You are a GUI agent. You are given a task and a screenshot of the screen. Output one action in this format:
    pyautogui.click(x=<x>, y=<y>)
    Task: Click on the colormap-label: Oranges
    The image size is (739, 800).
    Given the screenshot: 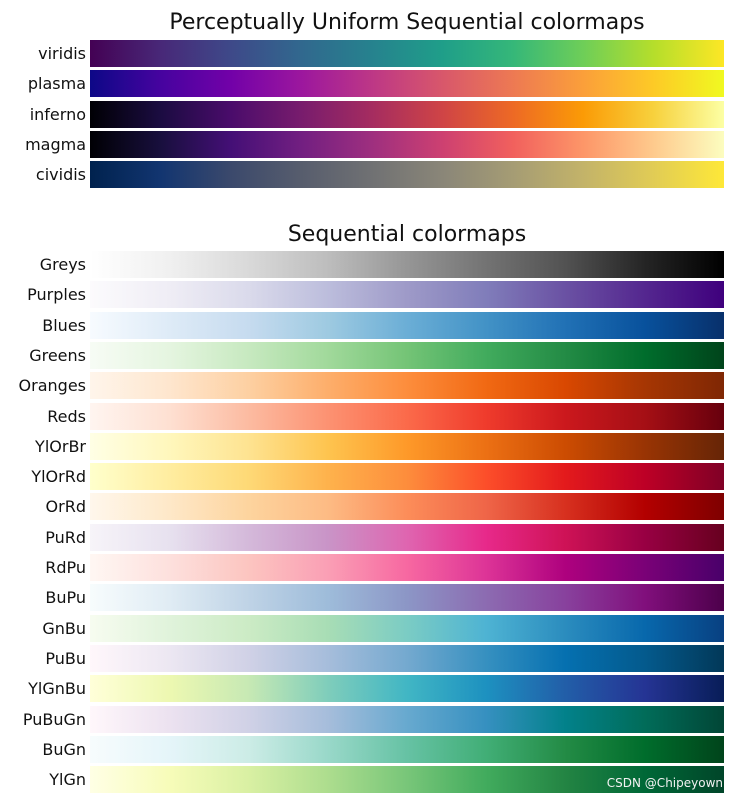 What is the action you would take?
    pyautogui.click(x=52, y=386)
    